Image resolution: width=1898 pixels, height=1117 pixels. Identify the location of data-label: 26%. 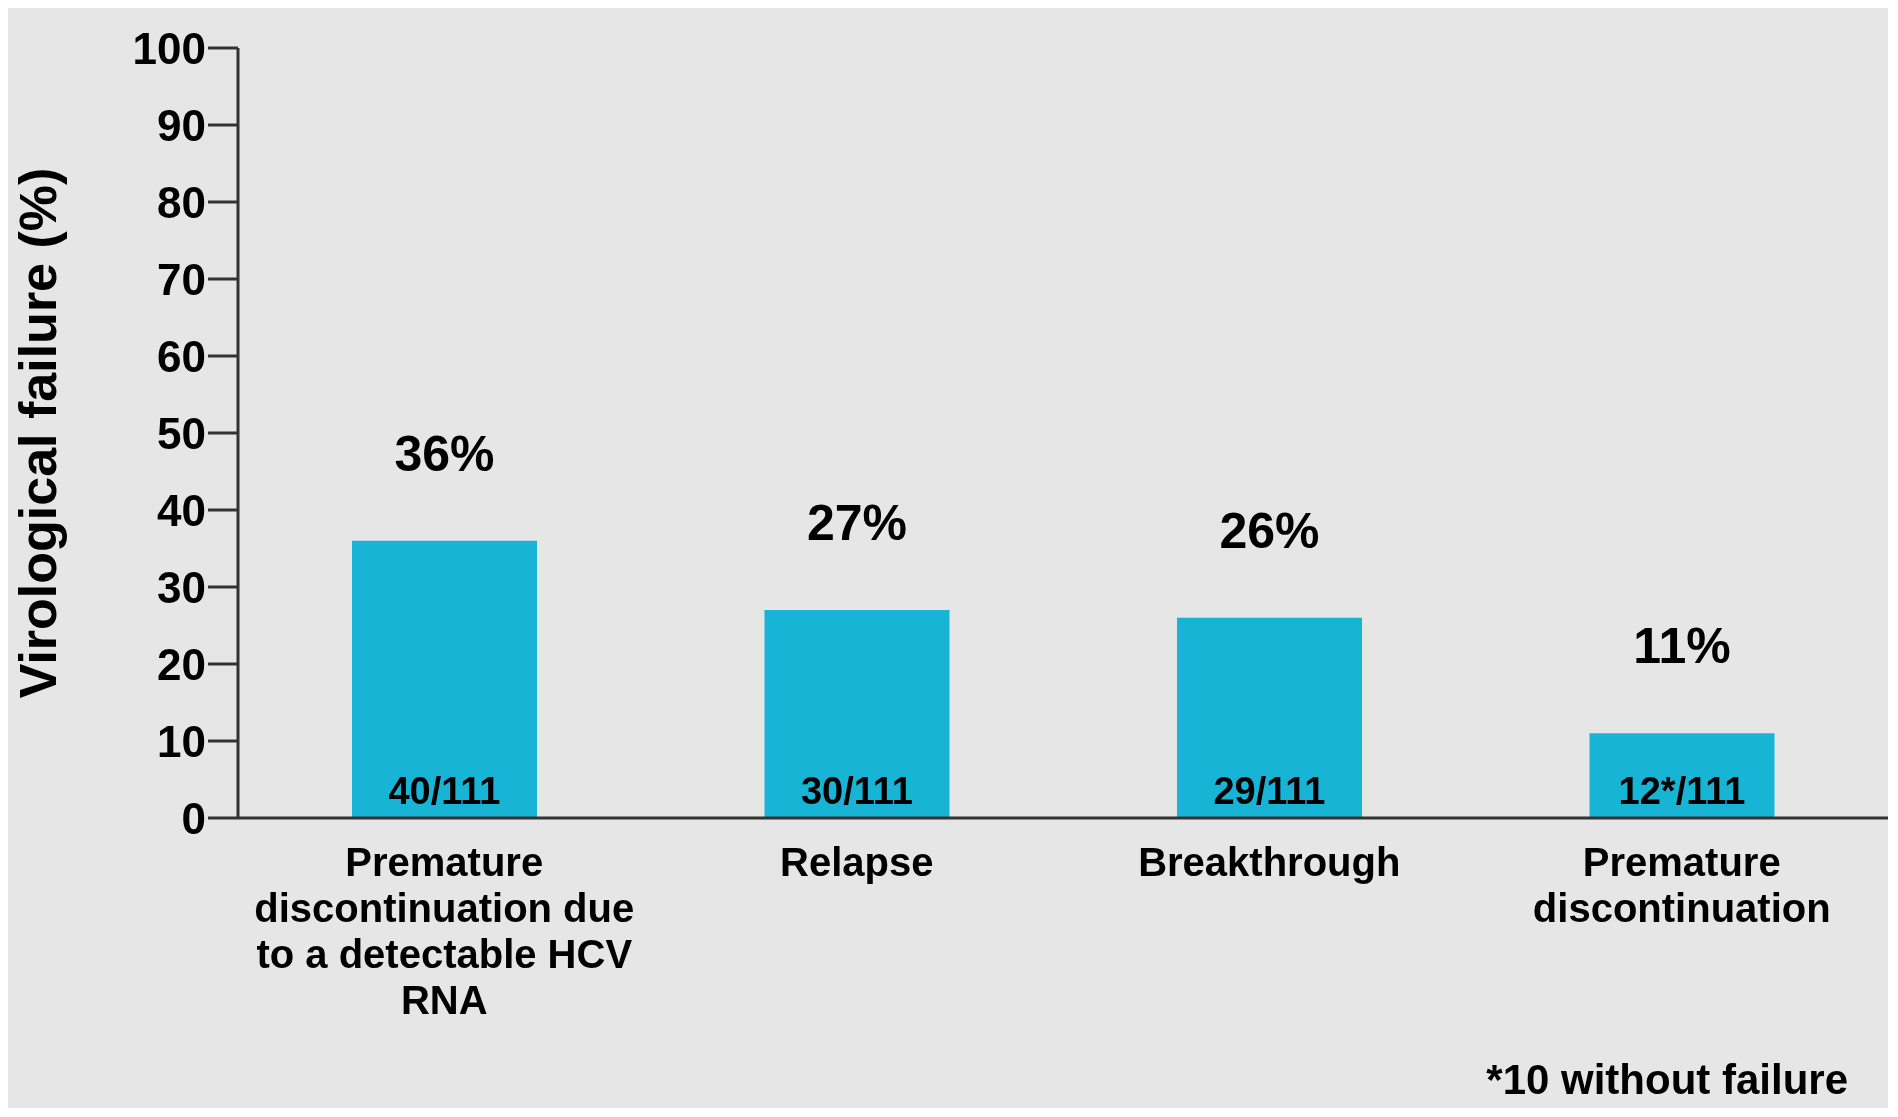
(1269, 530).